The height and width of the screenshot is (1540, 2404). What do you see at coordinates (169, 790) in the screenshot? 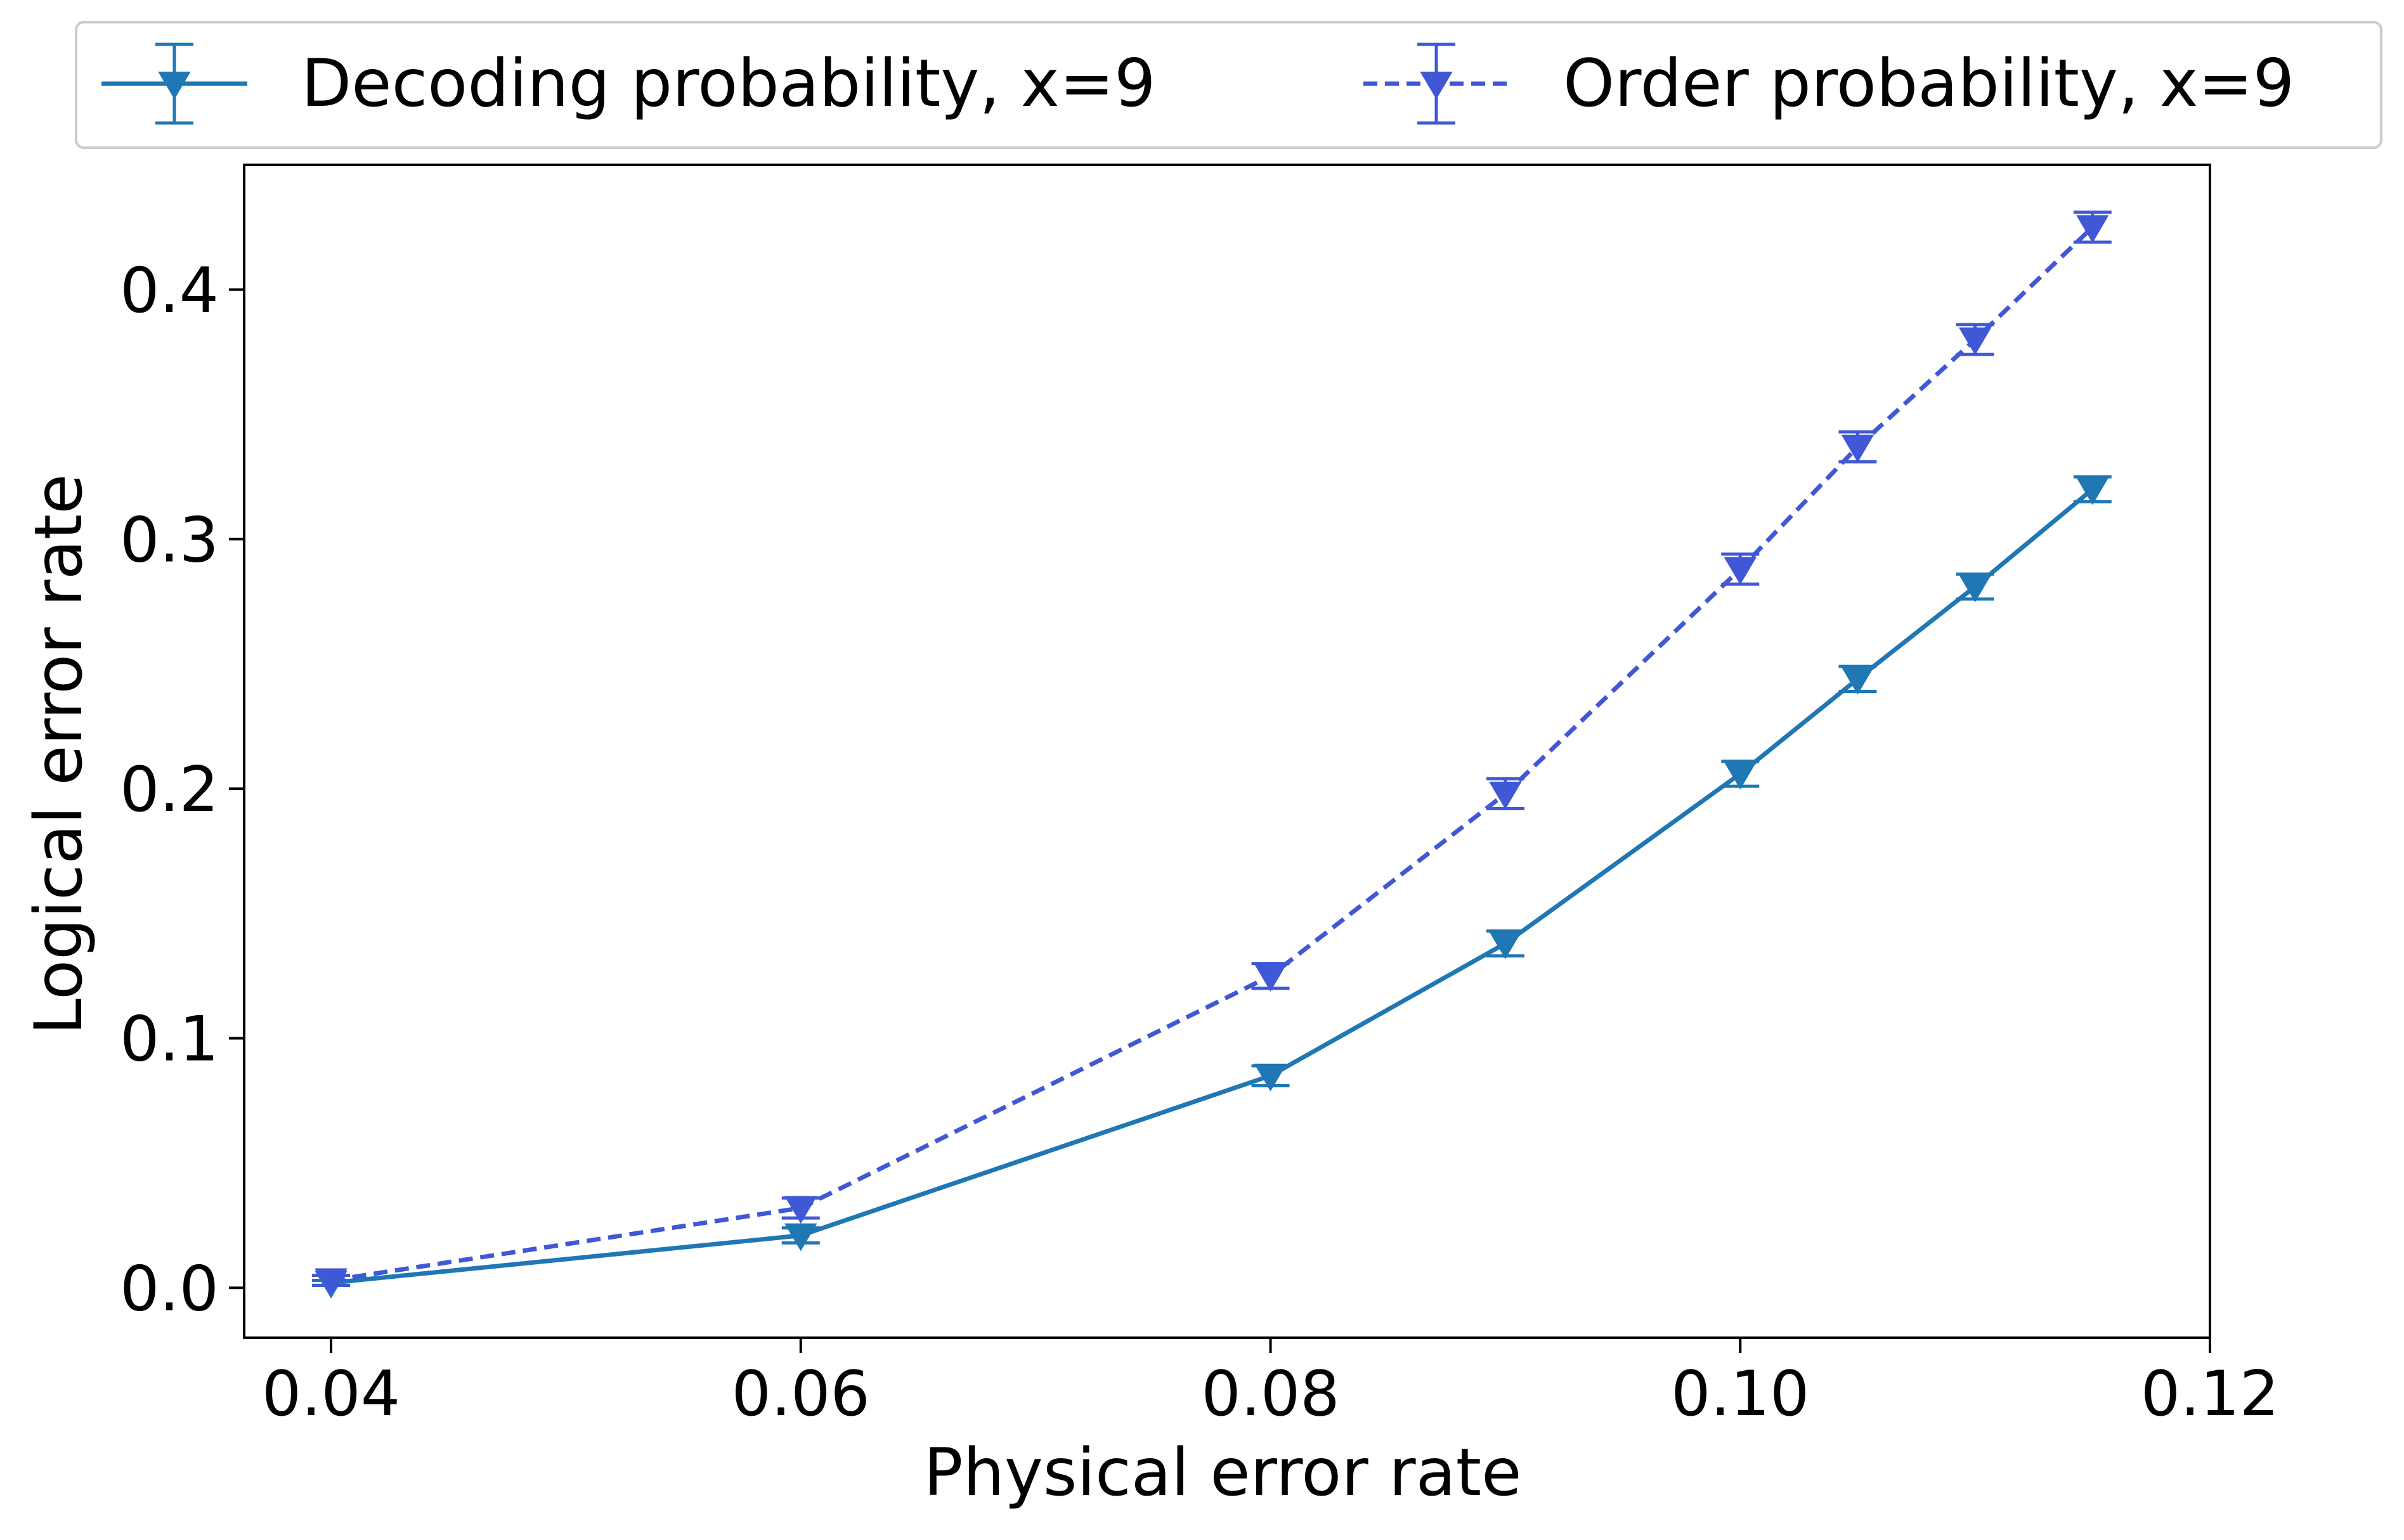
I see `y-tick-label: 0.2` at bounding box center [169, 790].